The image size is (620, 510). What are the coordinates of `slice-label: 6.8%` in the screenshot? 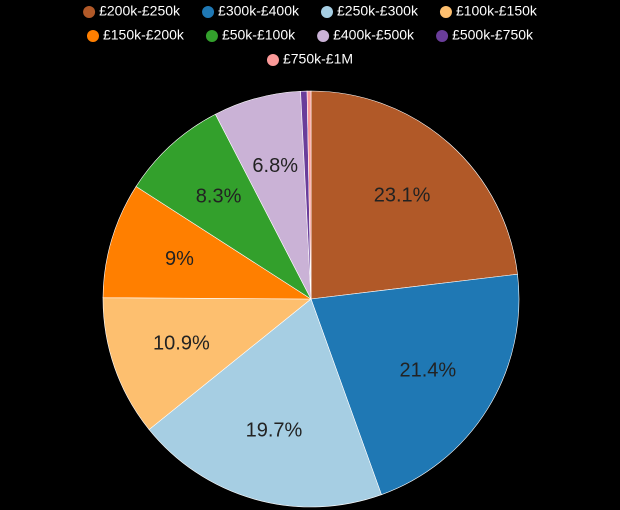 It's located at (275, 166).